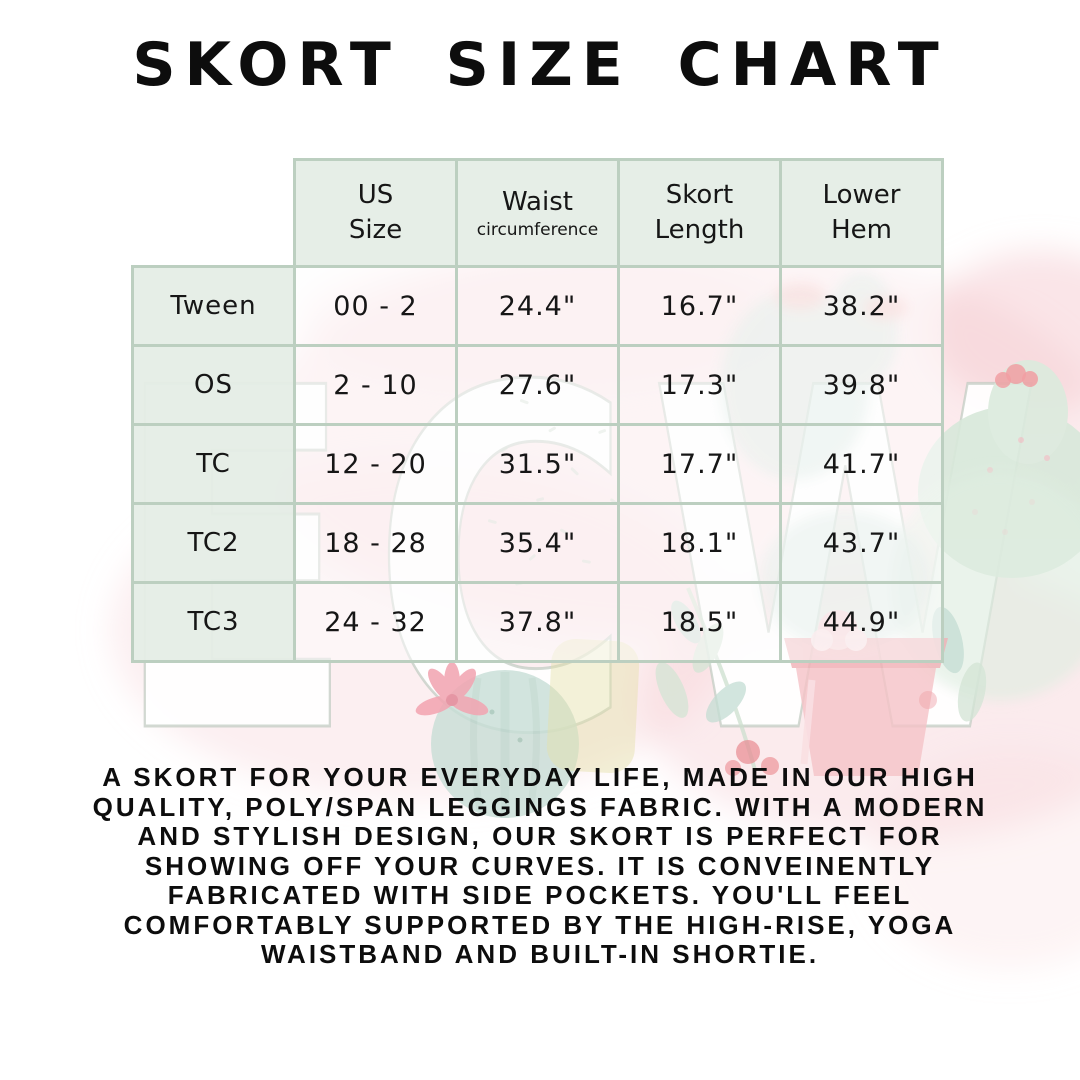 The height and width of the screenshot is (1080, 1080). Describe the element at coordinates (699, 306) in the screenshot. I see `skort-length-cell: 16.7"` at that location.